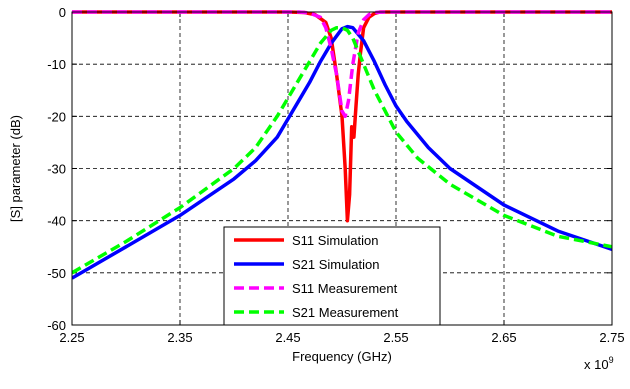 Image resolution: width=630 pixels, height=389 pixels. I want to click on y-axis-label: [S] parameter (dB), so click(15, 168).